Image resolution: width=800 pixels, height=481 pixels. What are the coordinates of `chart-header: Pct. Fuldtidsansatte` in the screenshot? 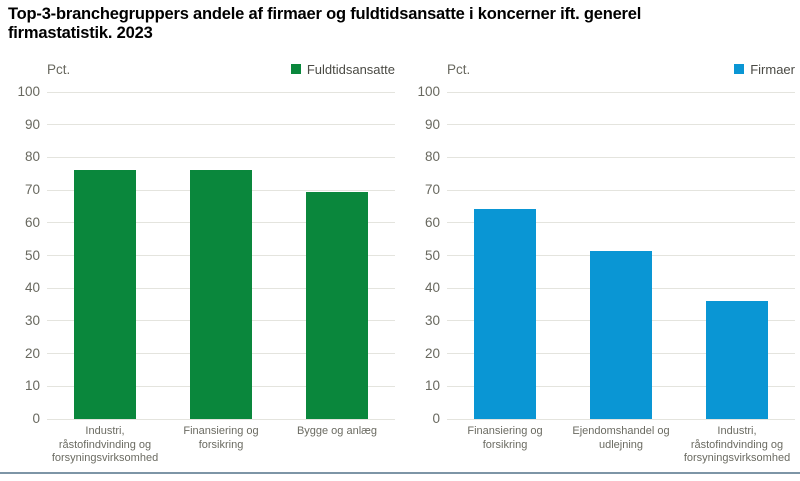 It's located at (221, 69).